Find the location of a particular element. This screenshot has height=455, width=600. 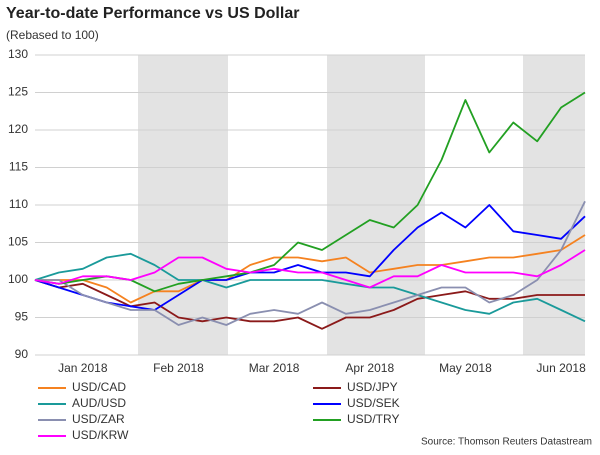

chart-title: Year-to-date Performance vs US Dollar is located at coordinates (152, 13).